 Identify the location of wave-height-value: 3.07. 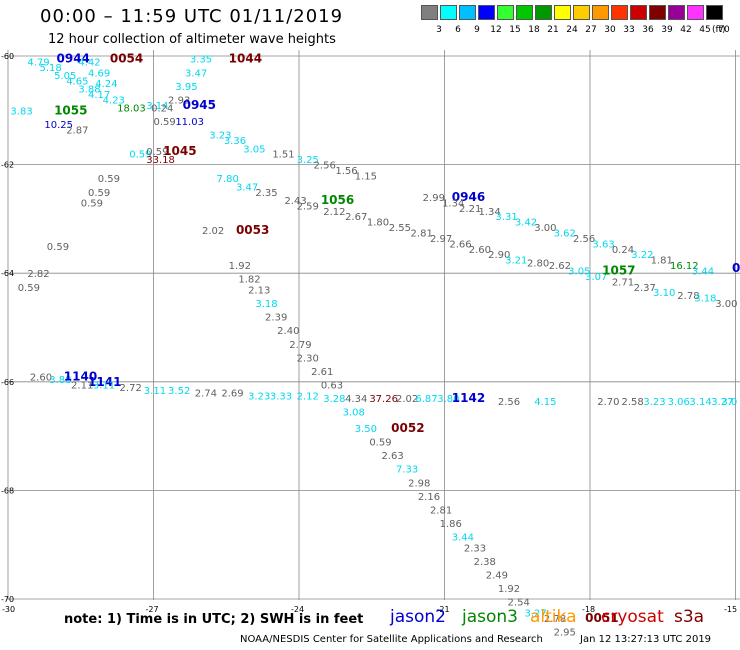
(596, 277).